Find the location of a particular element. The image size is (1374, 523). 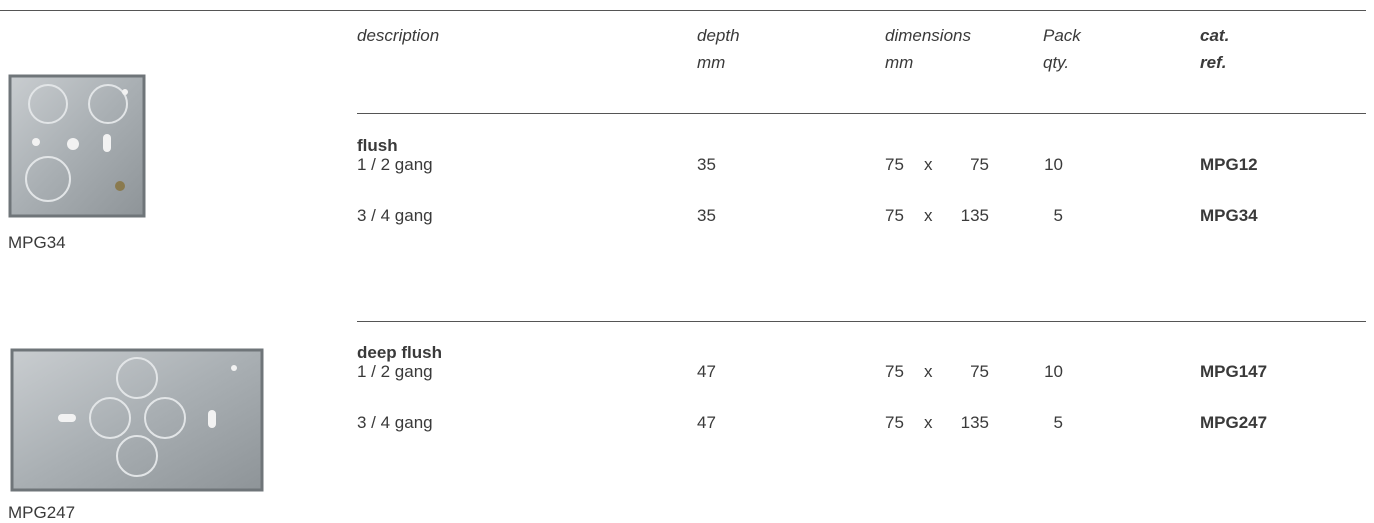

header-label: ref. is located at coordinates (1213, 62).